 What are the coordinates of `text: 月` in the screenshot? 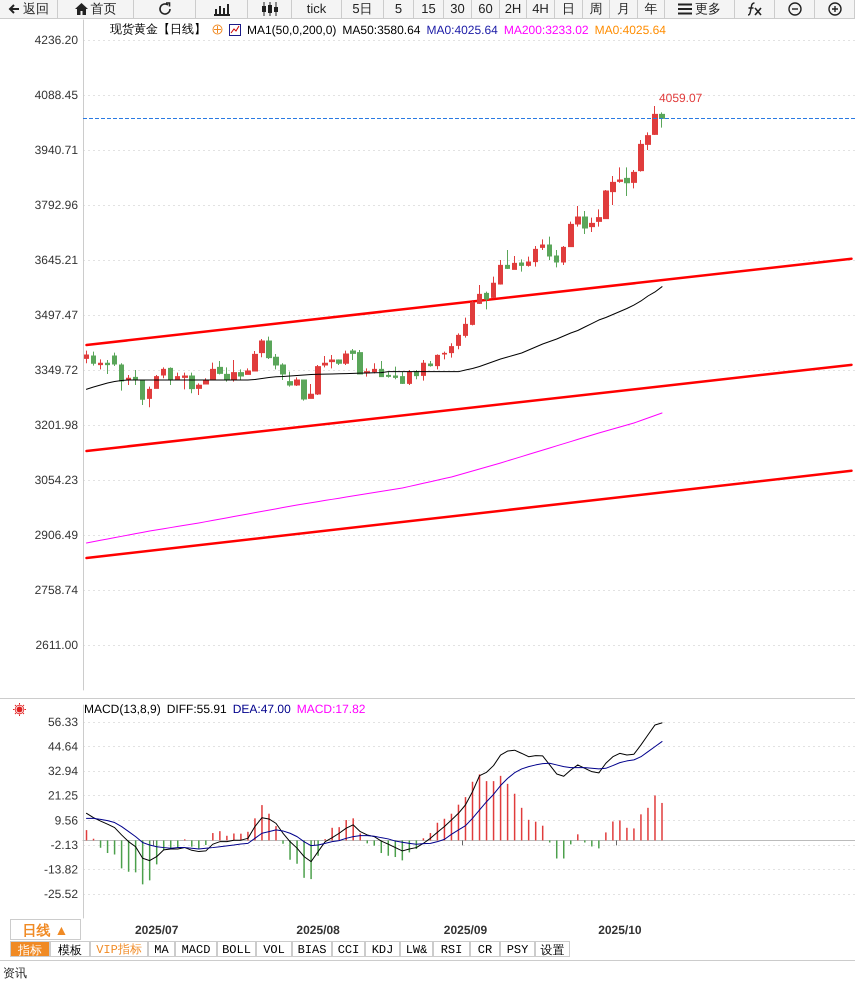 It's located at (623, 9).